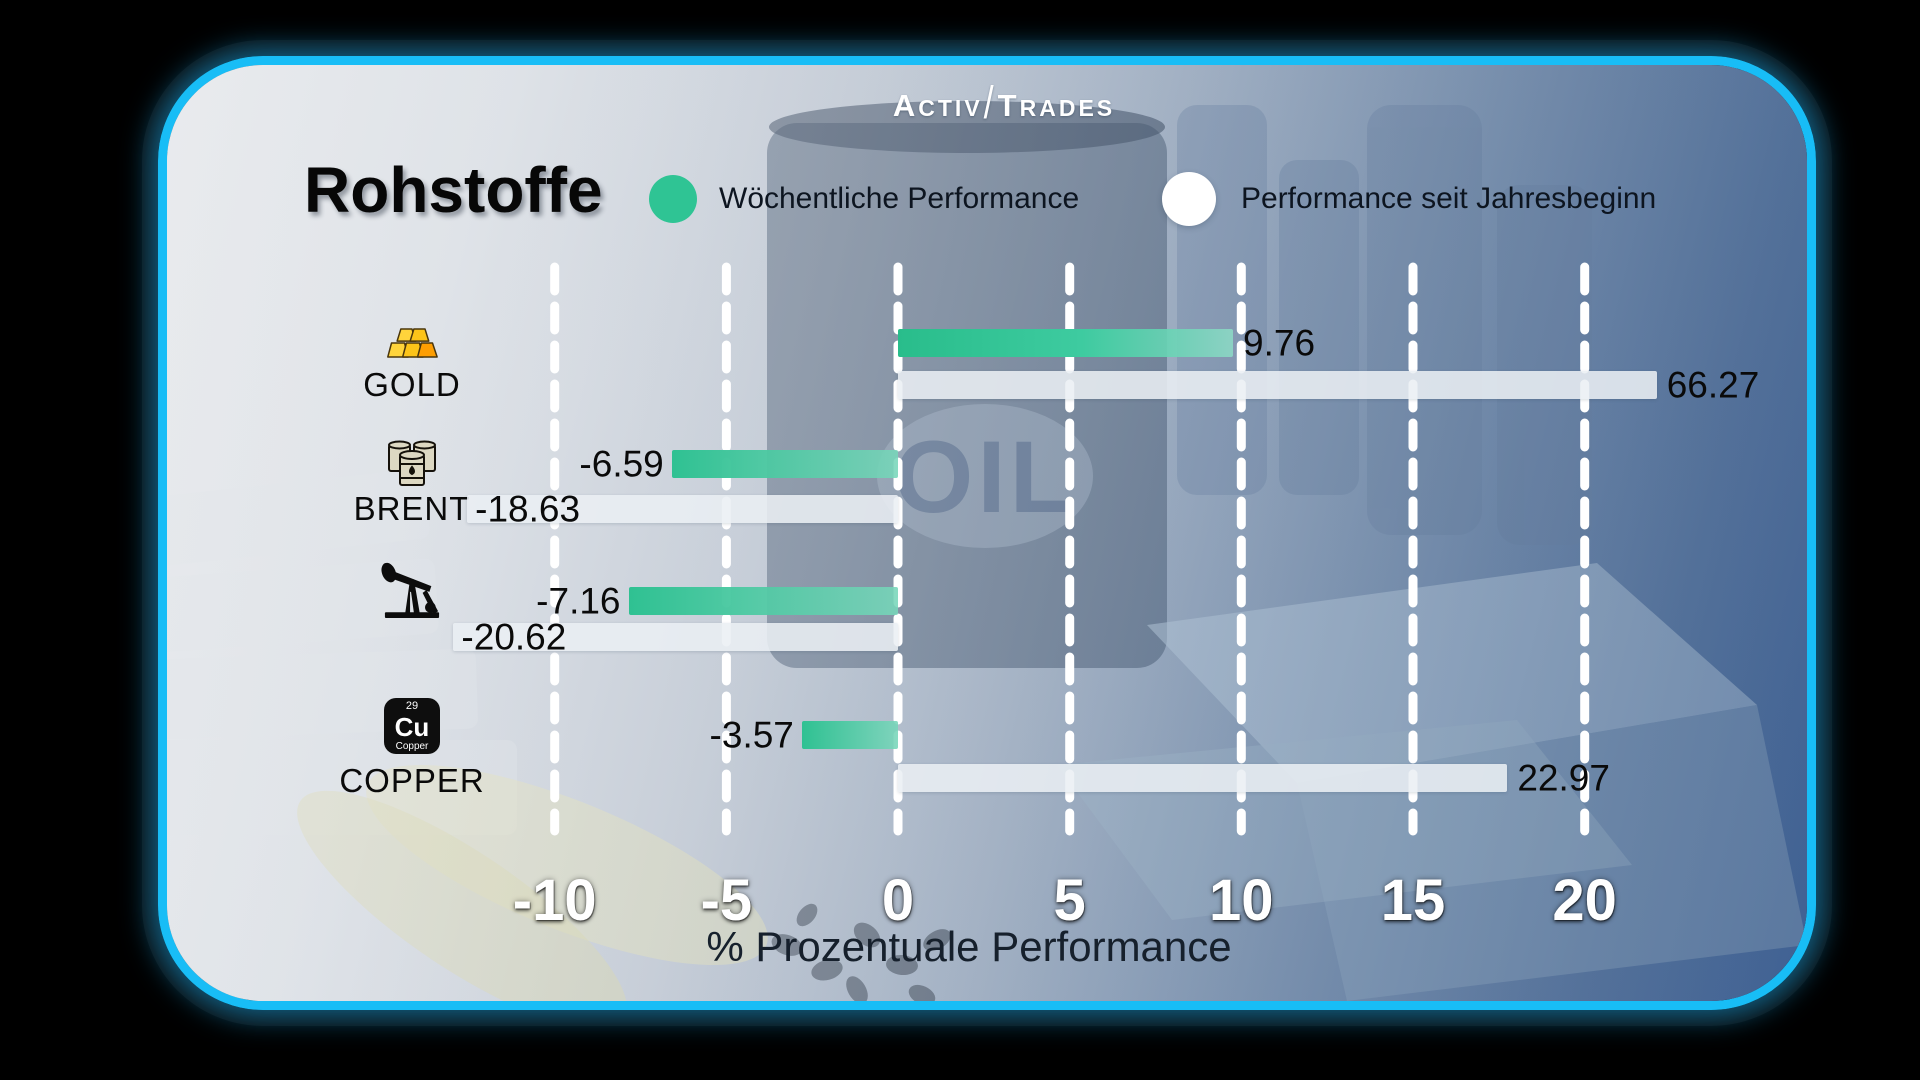 The width and height of the screenshot is (1920, 1080). What do you see at coordinates (969, 946) in the screenshot?
I see `x-axis-label: % Prozentuale Performance` at bounding box center [969, 946].